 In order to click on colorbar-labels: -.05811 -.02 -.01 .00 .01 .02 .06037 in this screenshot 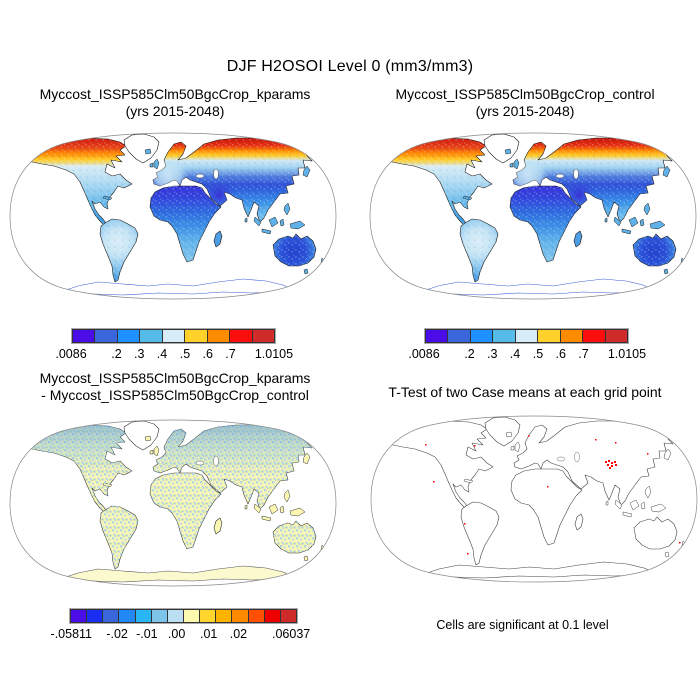, I will do `click(181, 634)`.